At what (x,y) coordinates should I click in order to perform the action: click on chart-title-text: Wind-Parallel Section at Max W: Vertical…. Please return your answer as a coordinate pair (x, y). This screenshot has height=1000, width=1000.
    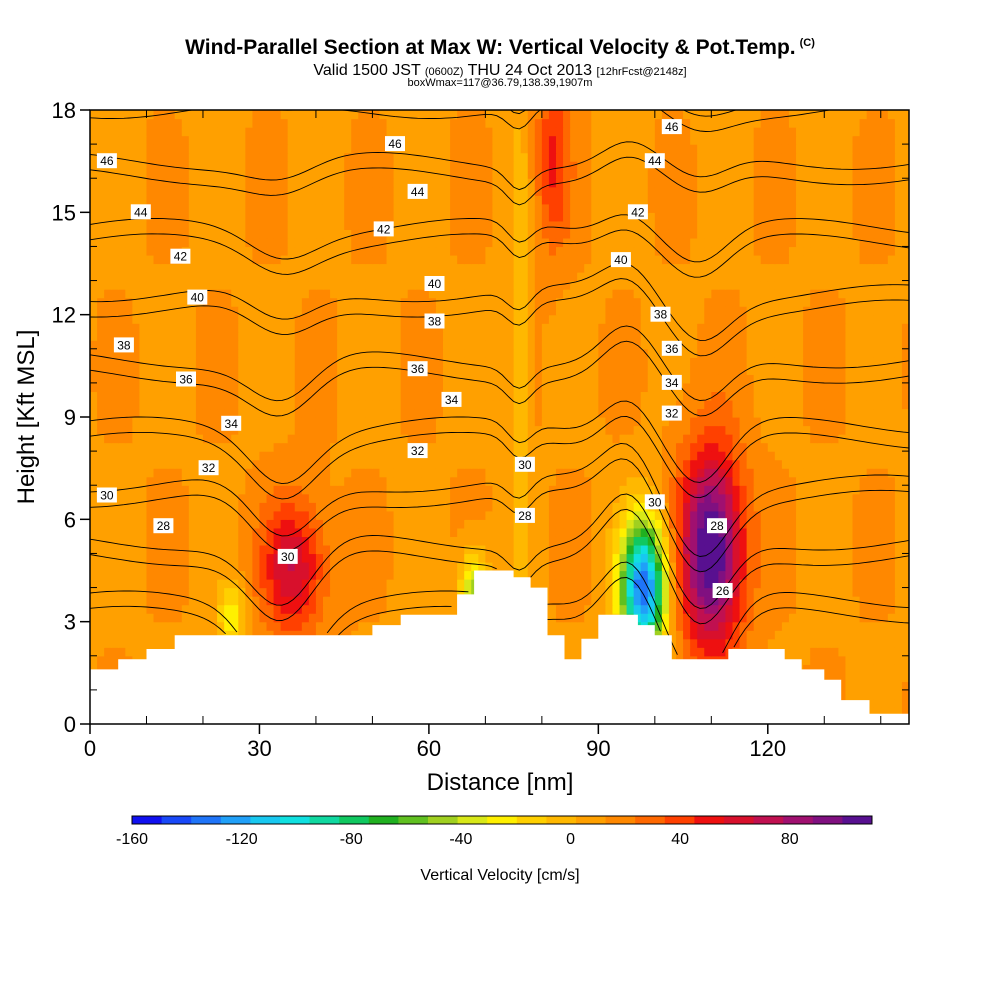
    Looking at the image, I should click on (490, 47).